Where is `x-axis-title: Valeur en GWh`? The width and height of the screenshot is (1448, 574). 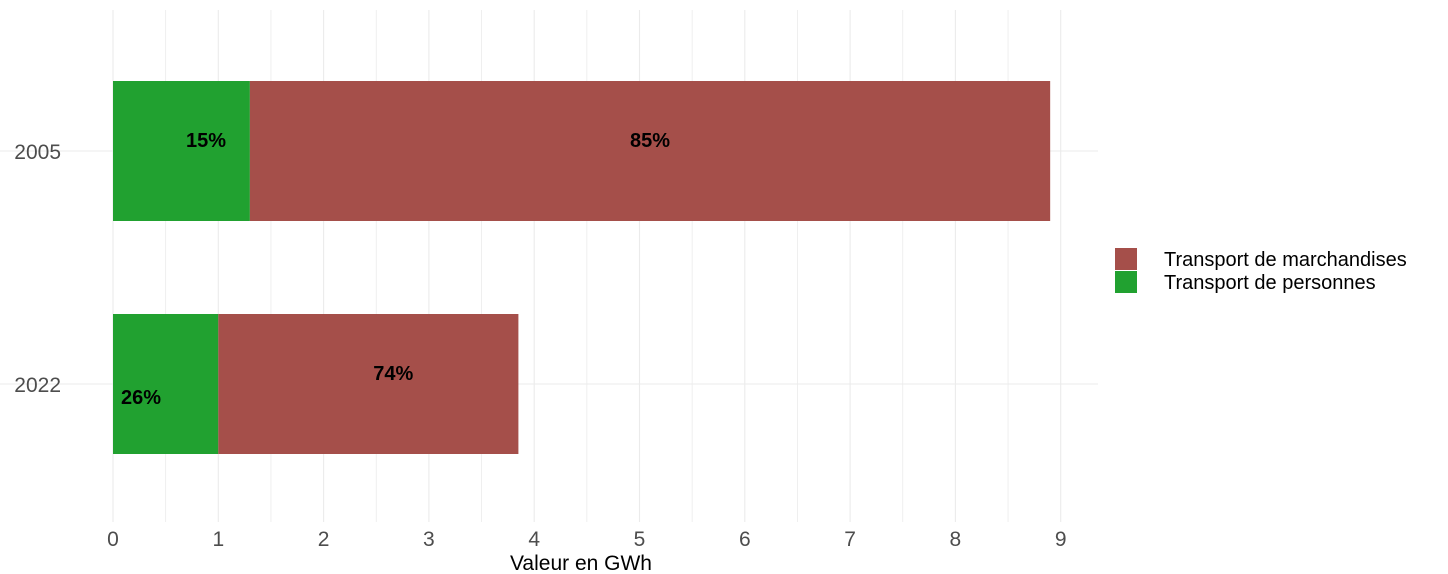 x-axis-title: Valeur en GWh is located at coordinates (581, 563).